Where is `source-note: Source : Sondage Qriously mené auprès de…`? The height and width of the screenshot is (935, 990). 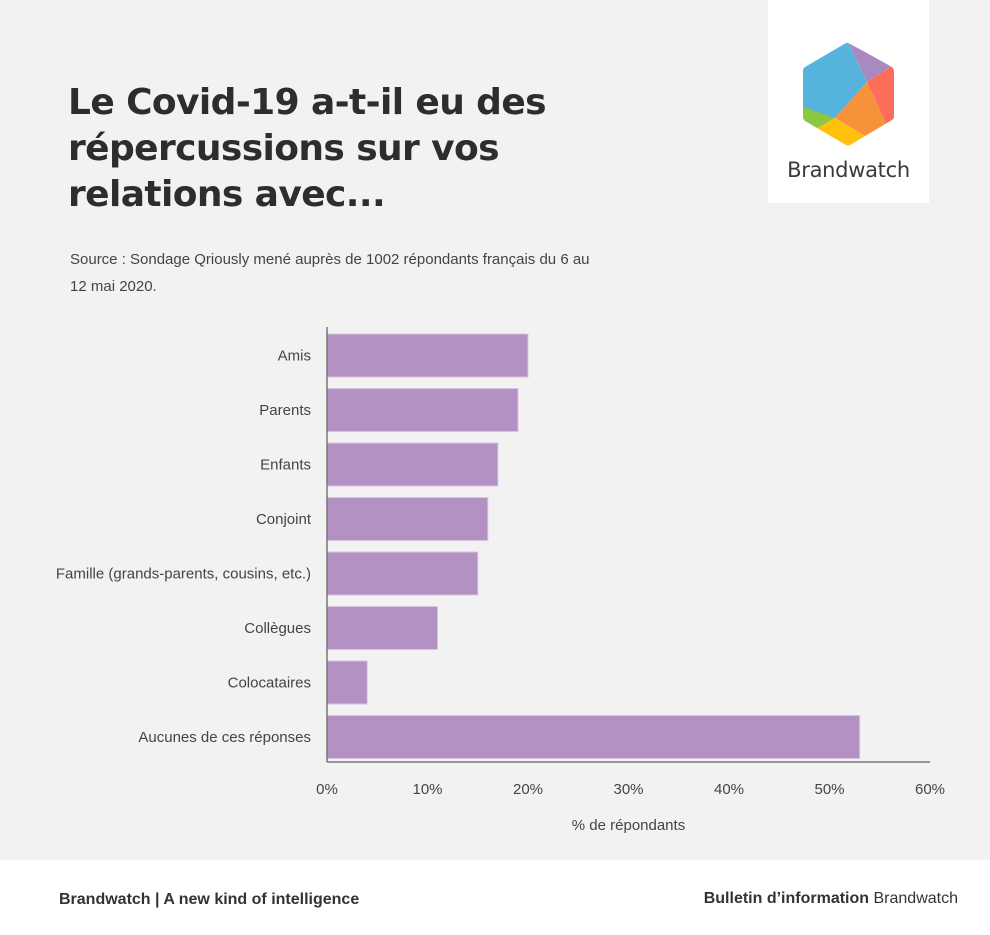 source-note: Source : Sondage Qriously mené auprès de… is located at coordinates (330, 273).